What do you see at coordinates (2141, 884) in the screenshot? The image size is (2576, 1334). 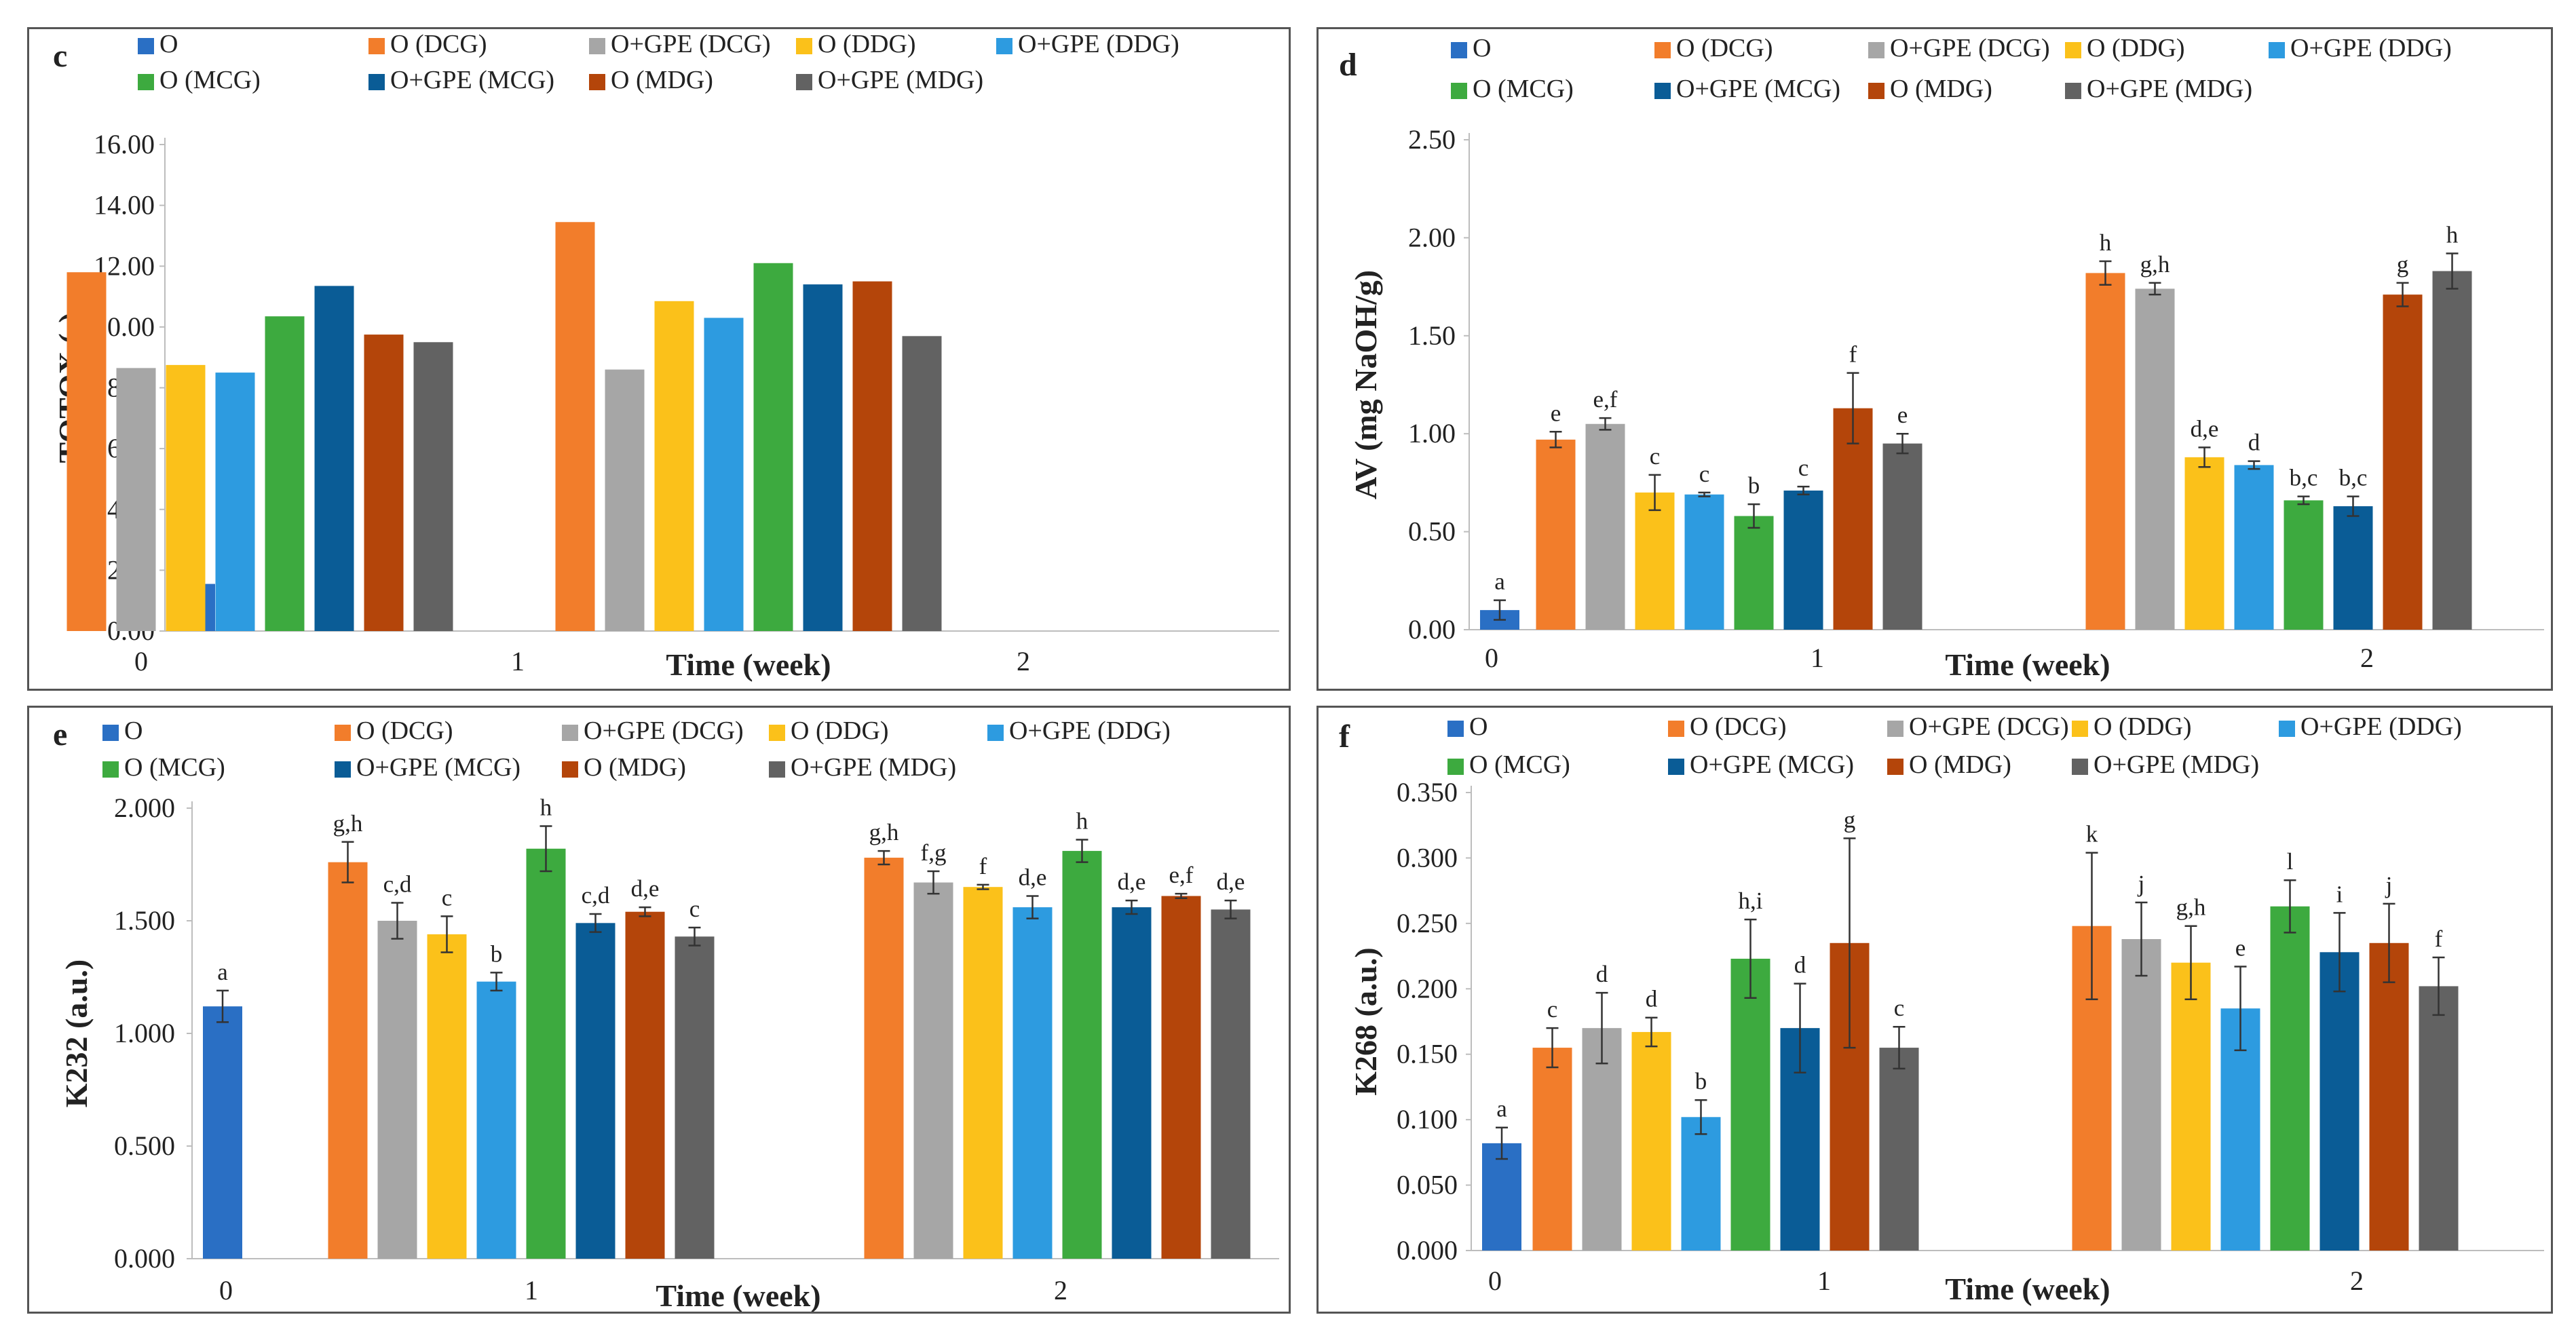 I see `significance-label: j` at bounding box center [2141, 884].